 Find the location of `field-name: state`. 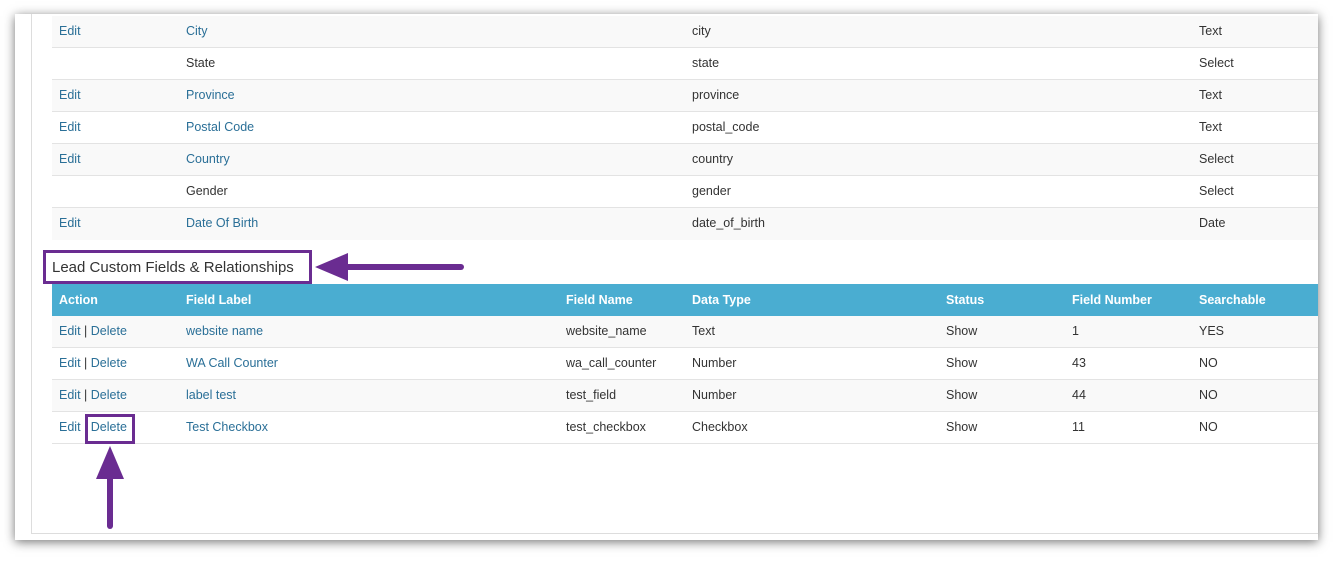

field-name: state is located at coordinates (706, 63).